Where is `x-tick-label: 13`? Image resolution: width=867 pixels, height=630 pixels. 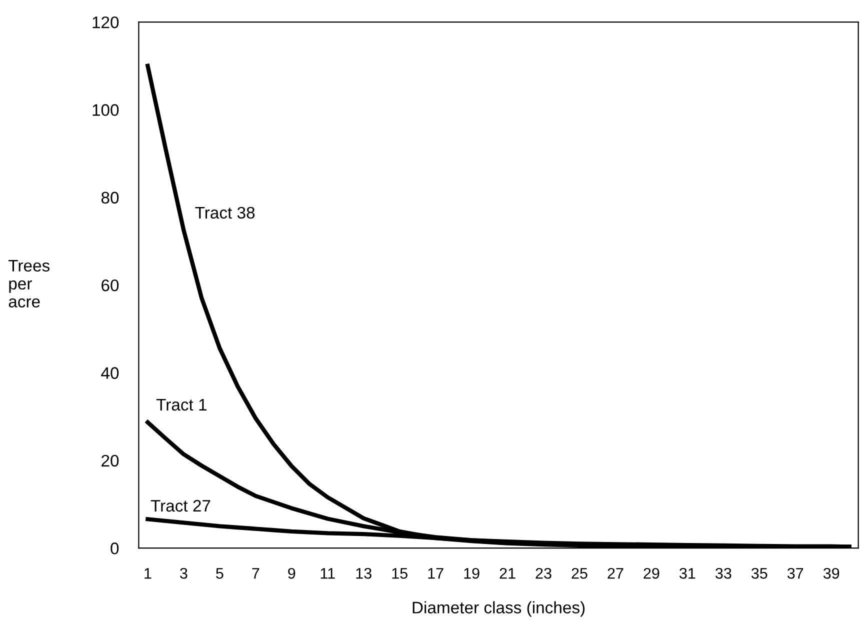 x-tick-label: 13 is located at coordinates (364, 573).